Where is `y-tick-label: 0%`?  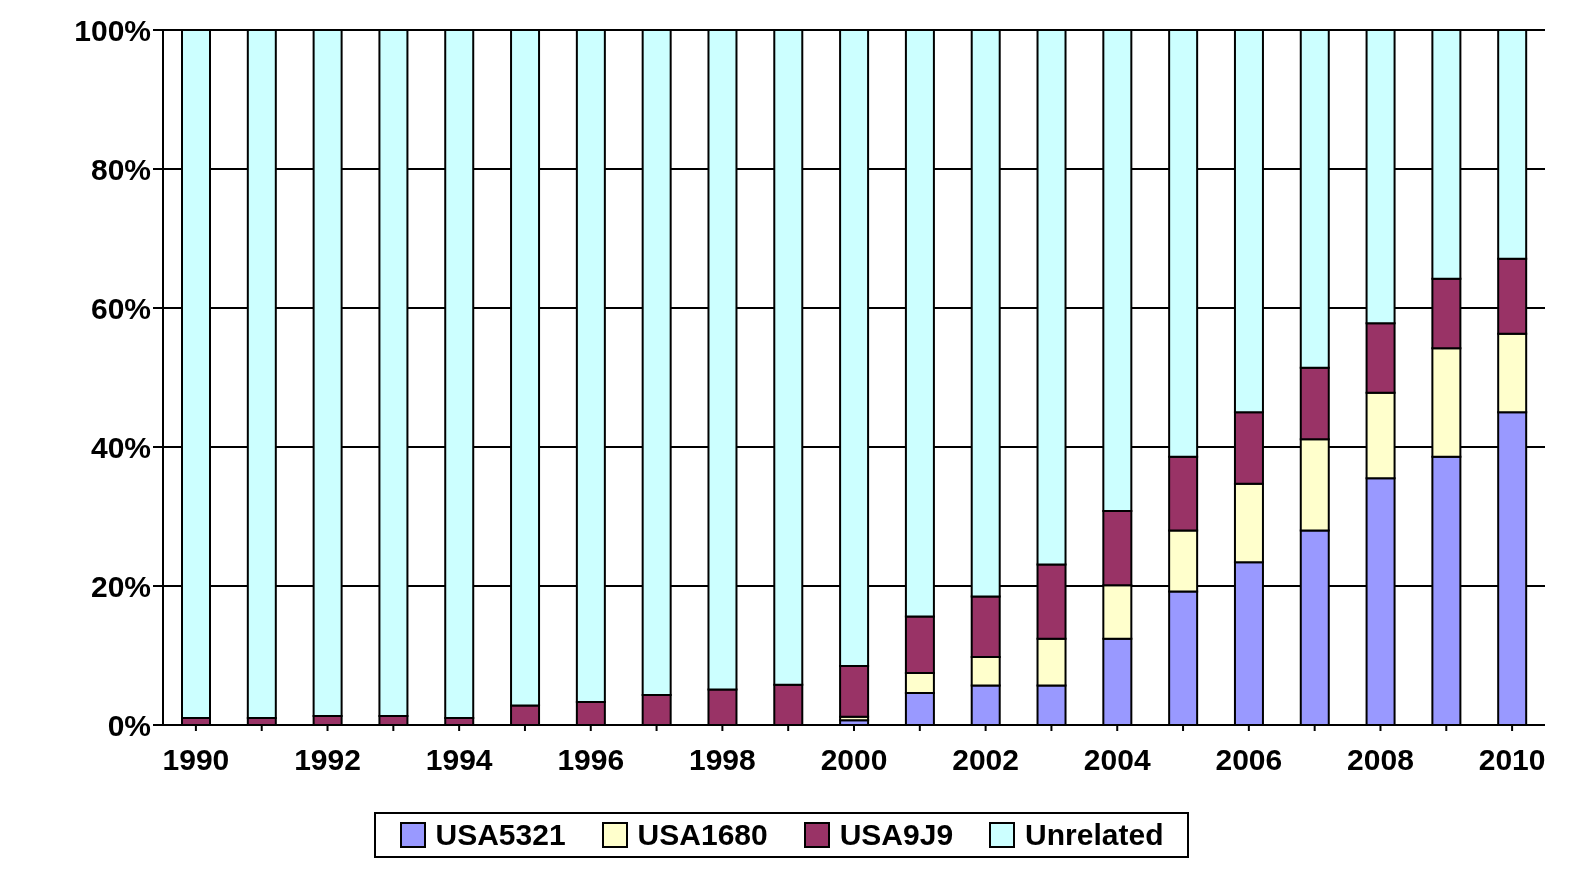
y-tick-label: 0% is located at coordinates (129, 725).